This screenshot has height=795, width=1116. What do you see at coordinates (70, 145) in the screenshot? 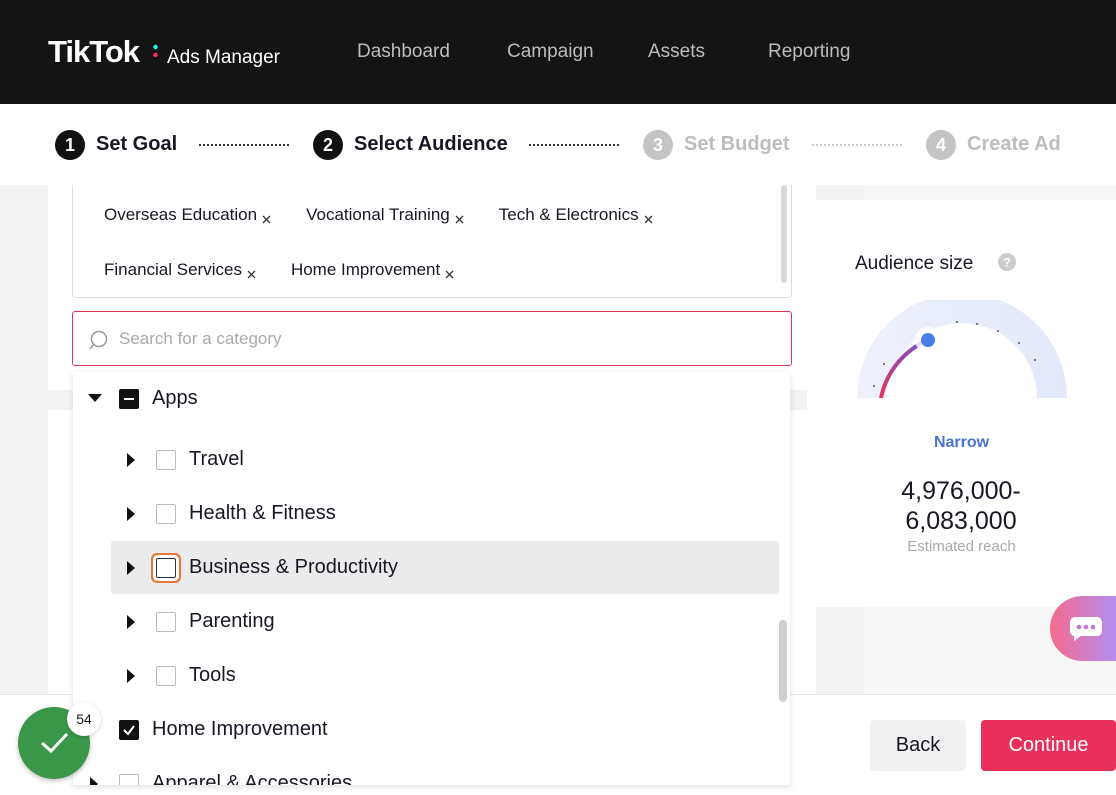
I see `step-number: 1` at bounding box center [70, 145].